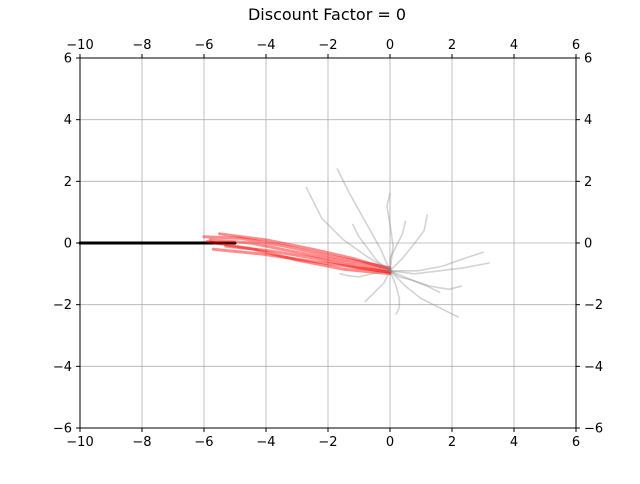 The height and width of the screenshot is (484, 640). I want to click on x-tick-label-top-1: −8, so click(141, 45).